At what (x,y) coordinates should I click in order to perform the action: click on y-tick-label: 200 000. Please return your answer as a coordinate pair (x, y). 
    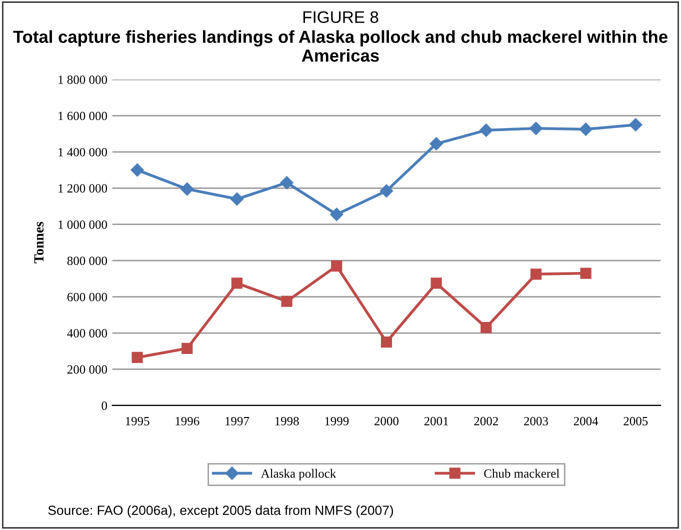
    Looking at the image, I should click on (87, 369).